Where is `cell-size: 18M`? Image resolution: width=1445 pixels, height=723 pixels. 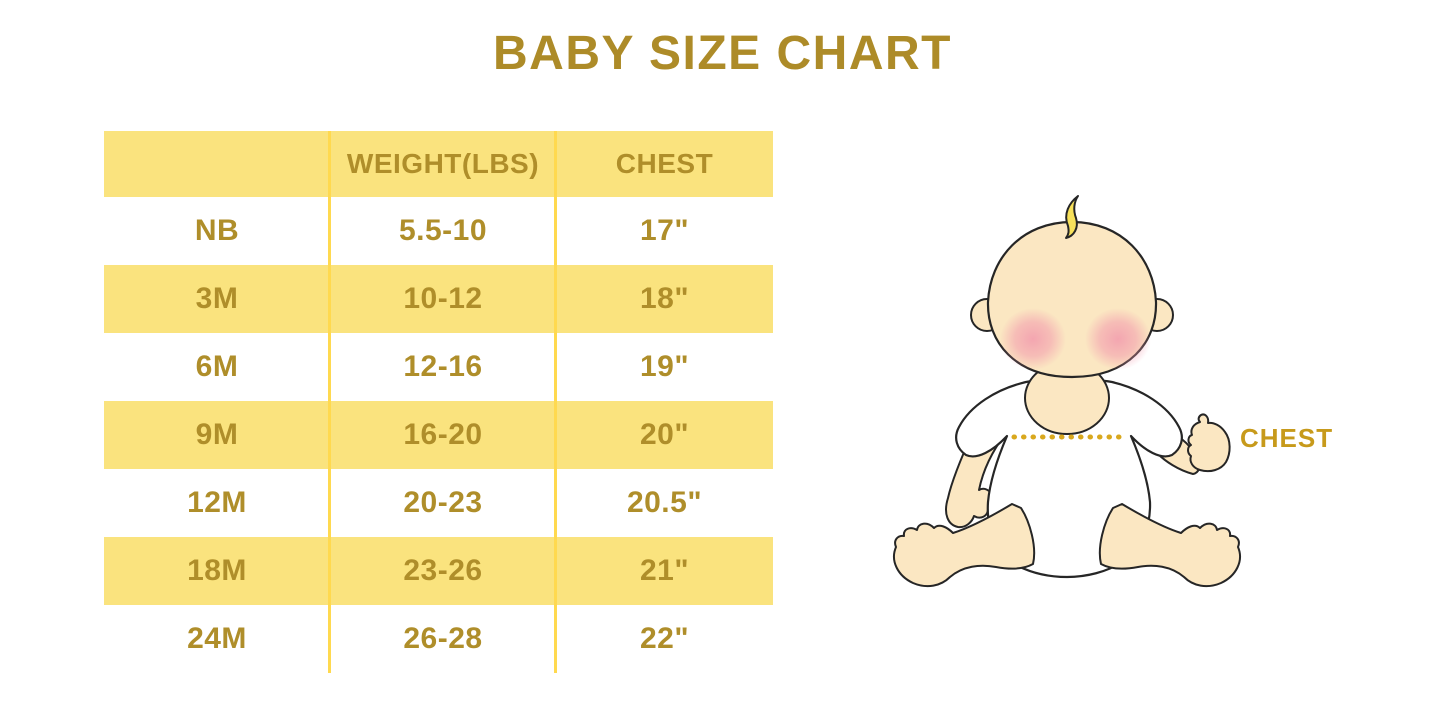 cell-size: 18M is located at coordinates (217, 570).